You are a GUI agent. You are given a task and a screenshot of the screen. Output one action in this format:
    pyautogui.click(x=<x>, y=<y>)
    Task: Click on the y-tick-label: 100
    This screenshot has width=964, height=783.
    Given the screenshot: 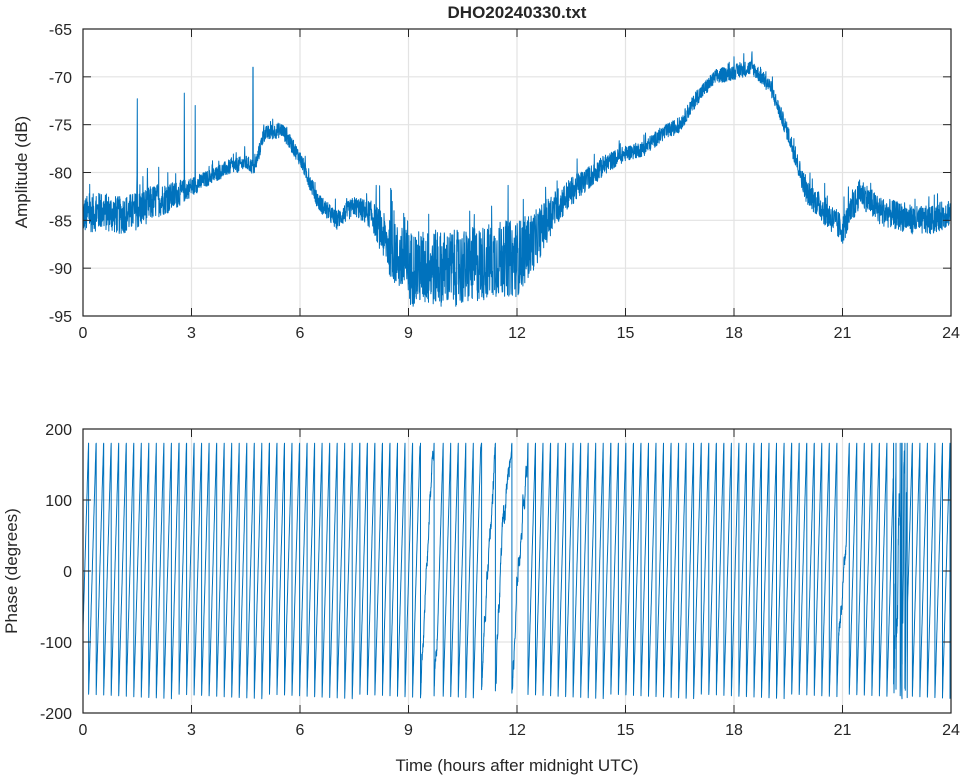 What is the action you would take?
    pyautogui.click(x=58, y=501)
    